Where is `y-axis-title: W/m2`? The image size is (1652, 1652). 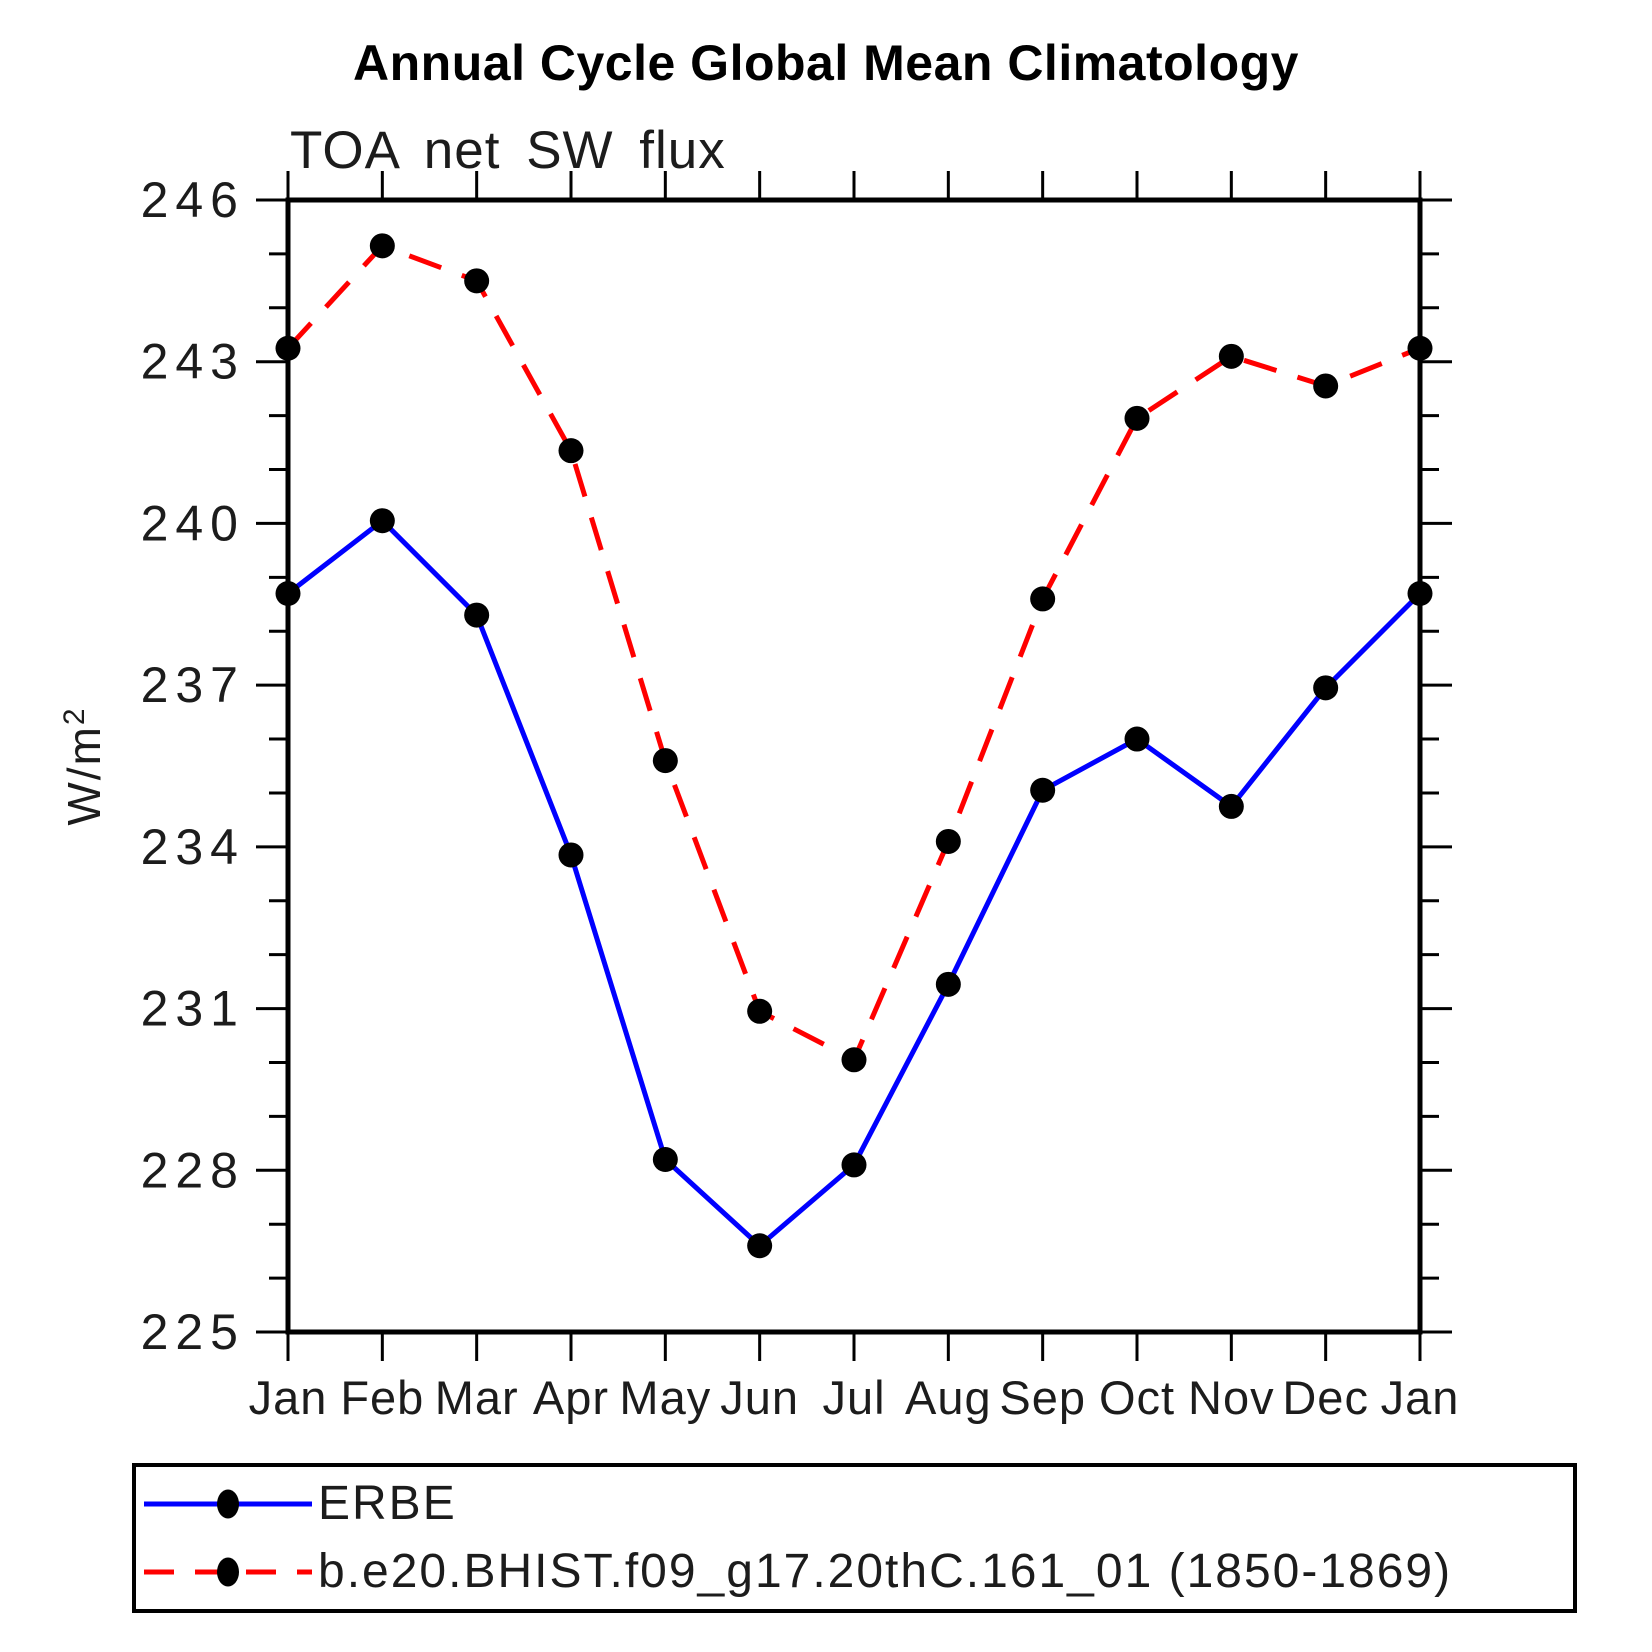 y-axis-title: W/m2 is located at coordinates (84, 765).